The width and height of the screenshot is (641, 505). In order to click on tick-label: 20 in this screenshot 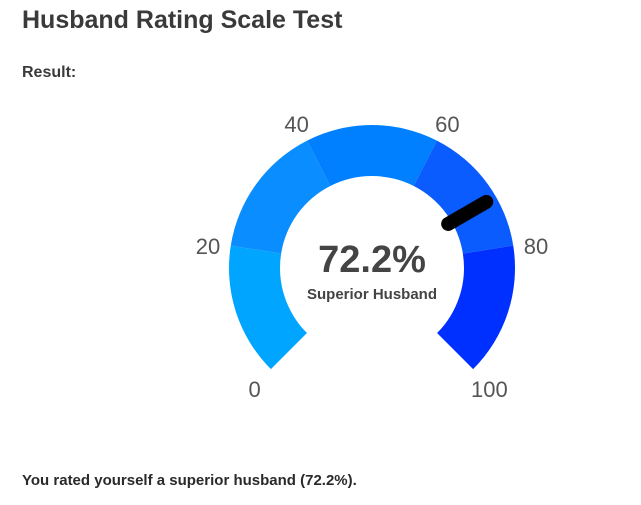, I will do `click(208, 246)`.